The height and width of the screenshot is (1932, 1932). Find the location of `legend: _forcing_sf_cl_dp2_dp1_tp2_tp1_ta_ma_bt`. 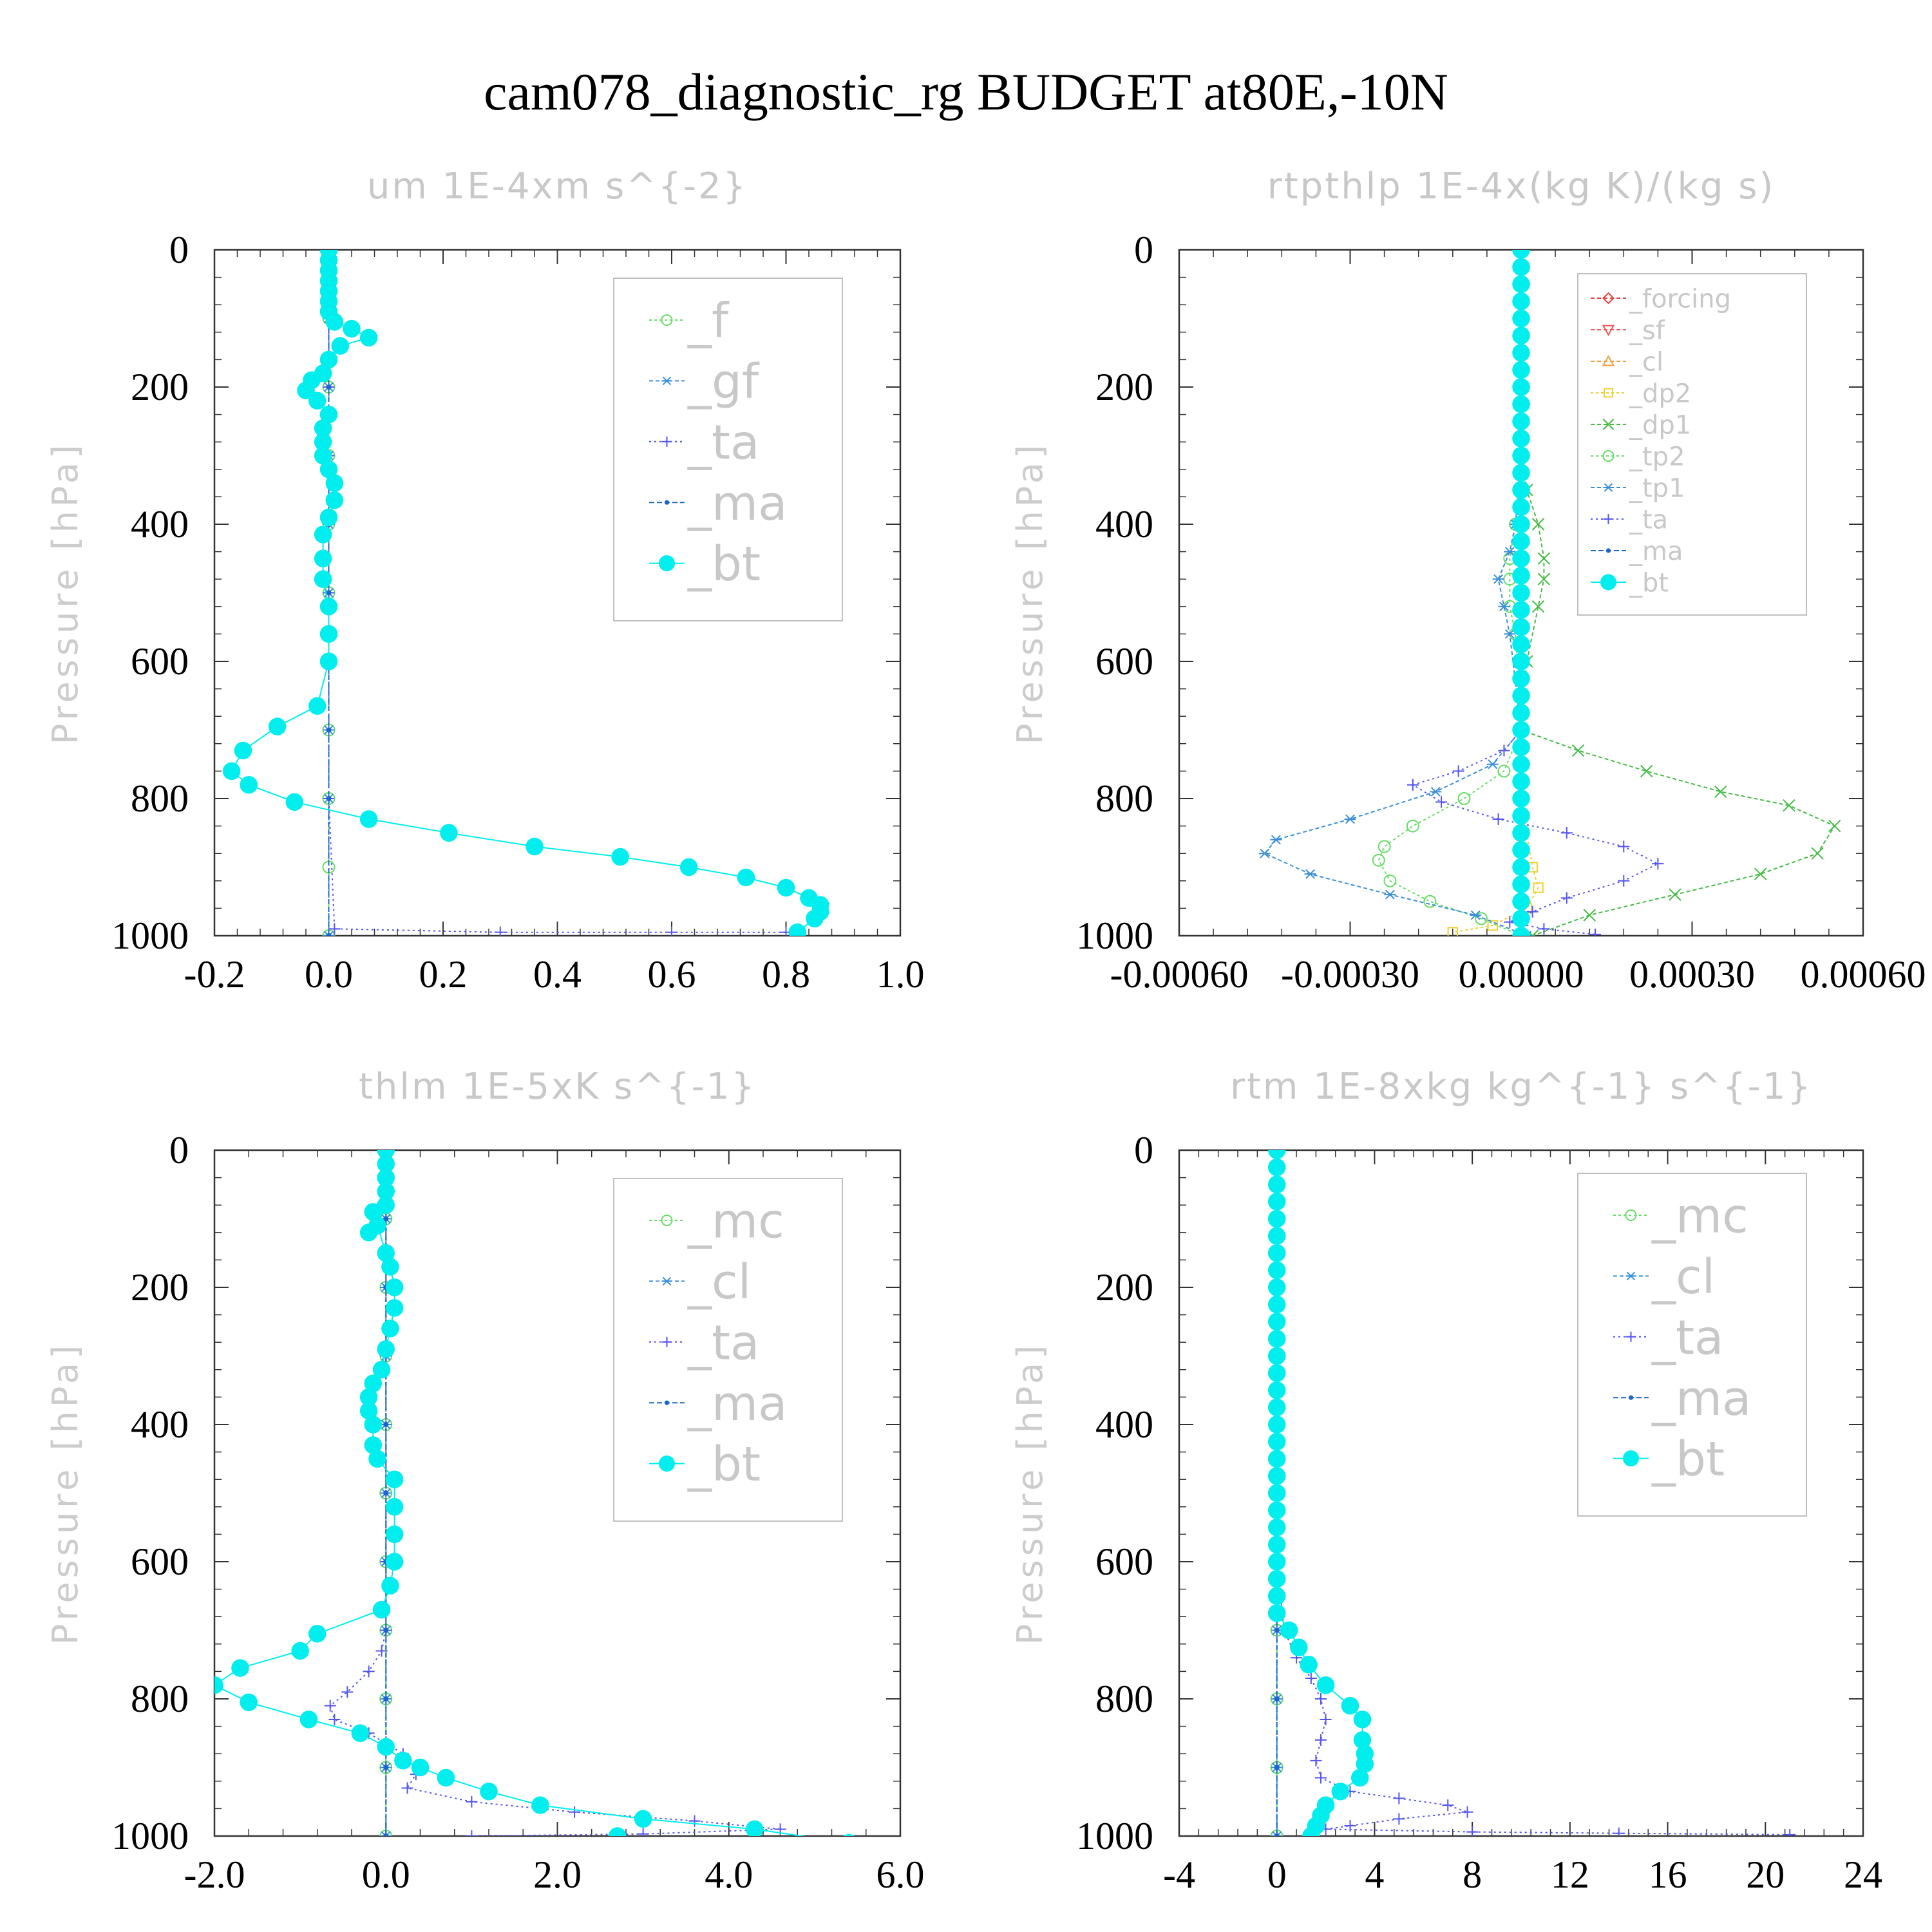

legend: _forcing_sf_cl_dp2_dp1_tp2_tp1_ta_ma_bt is located at coordinates (1692, 445).